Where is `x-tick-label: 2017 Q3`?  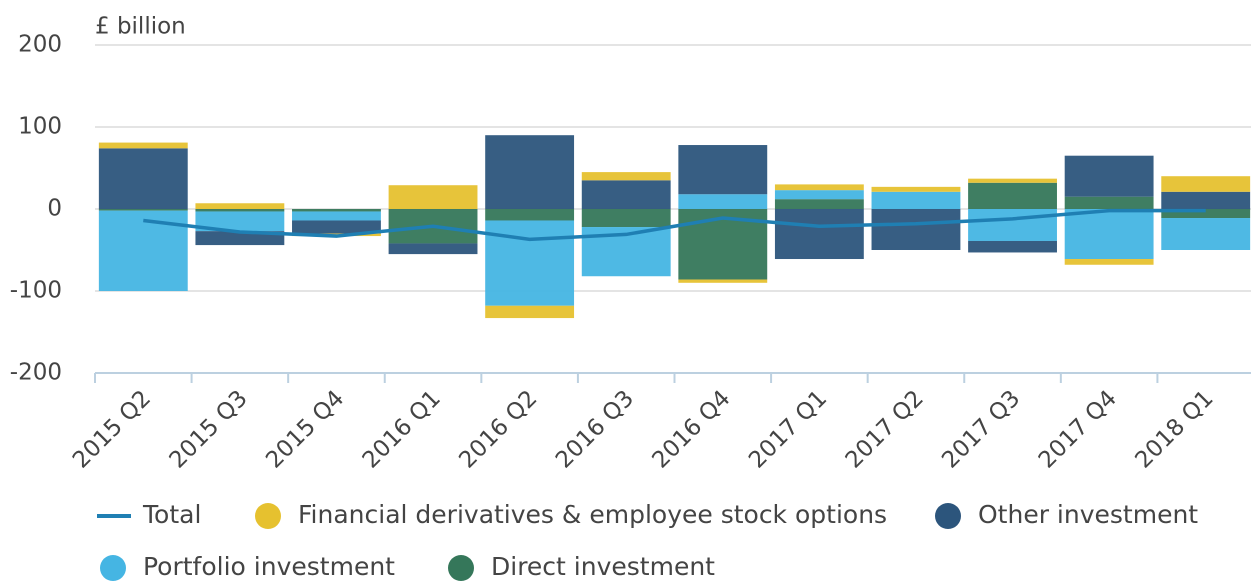
x-tick-label: 2017 Q3 is located at coordinates (981, 429).